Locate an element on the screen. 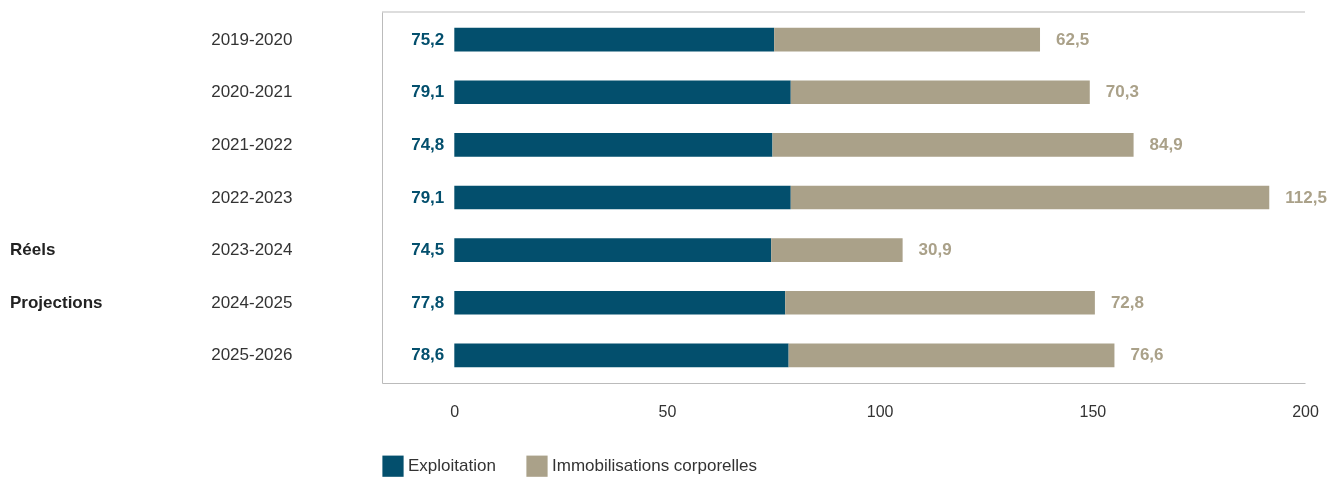 The height and width of the screenshot is (485, 1341). x-tick-label: 50 is located at coordinates (667, 411).